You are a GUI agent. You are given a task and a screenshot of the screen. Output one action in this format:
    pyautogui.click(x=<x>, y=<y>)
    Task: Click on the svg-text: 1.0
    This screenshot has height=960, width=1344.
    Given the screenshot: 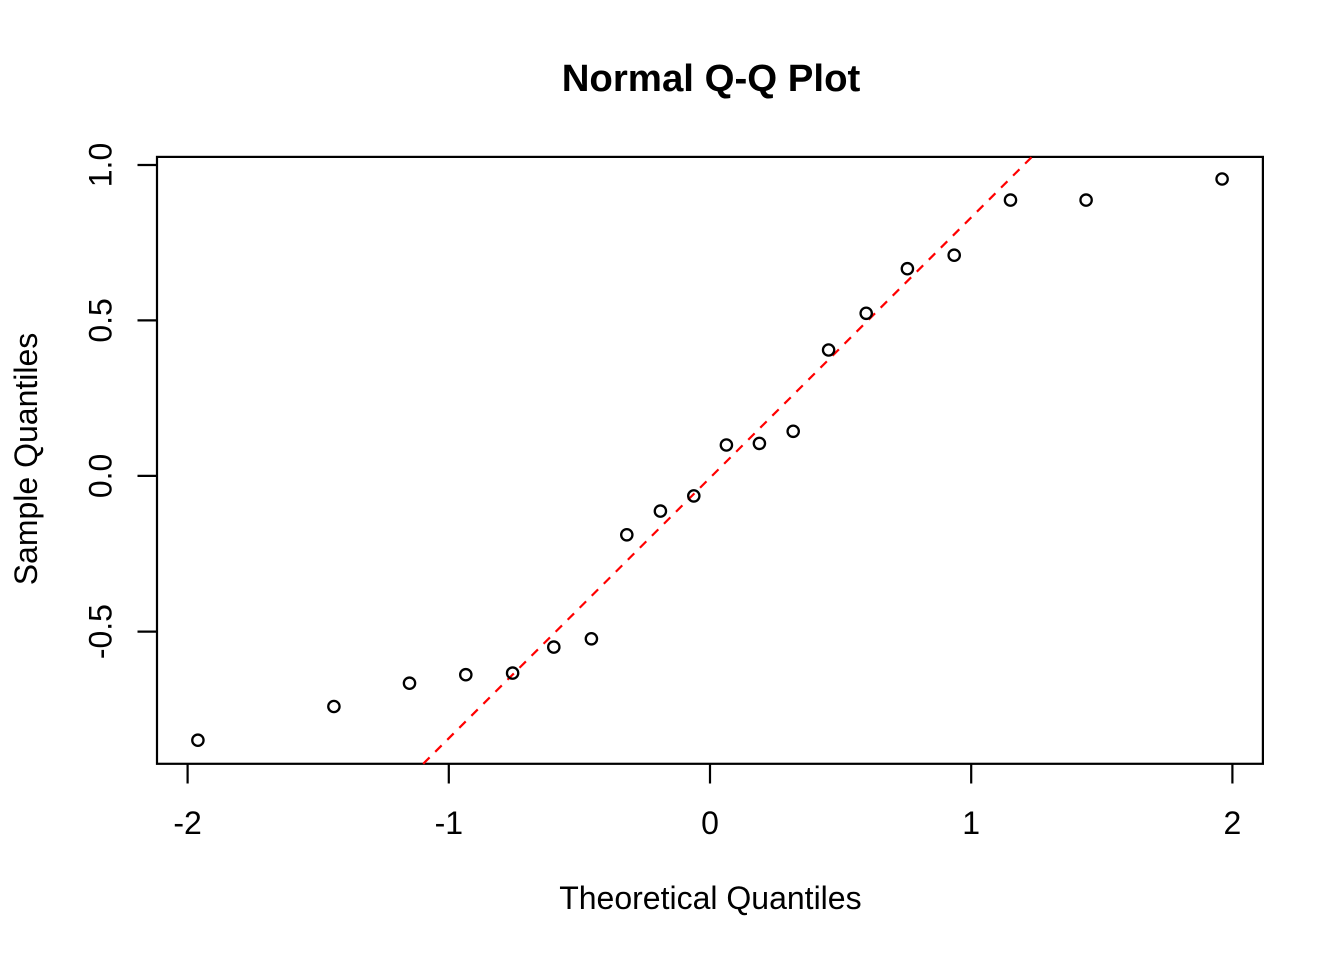 What is the action you would take?
    pyautogui.click(x=101, y=165)
    